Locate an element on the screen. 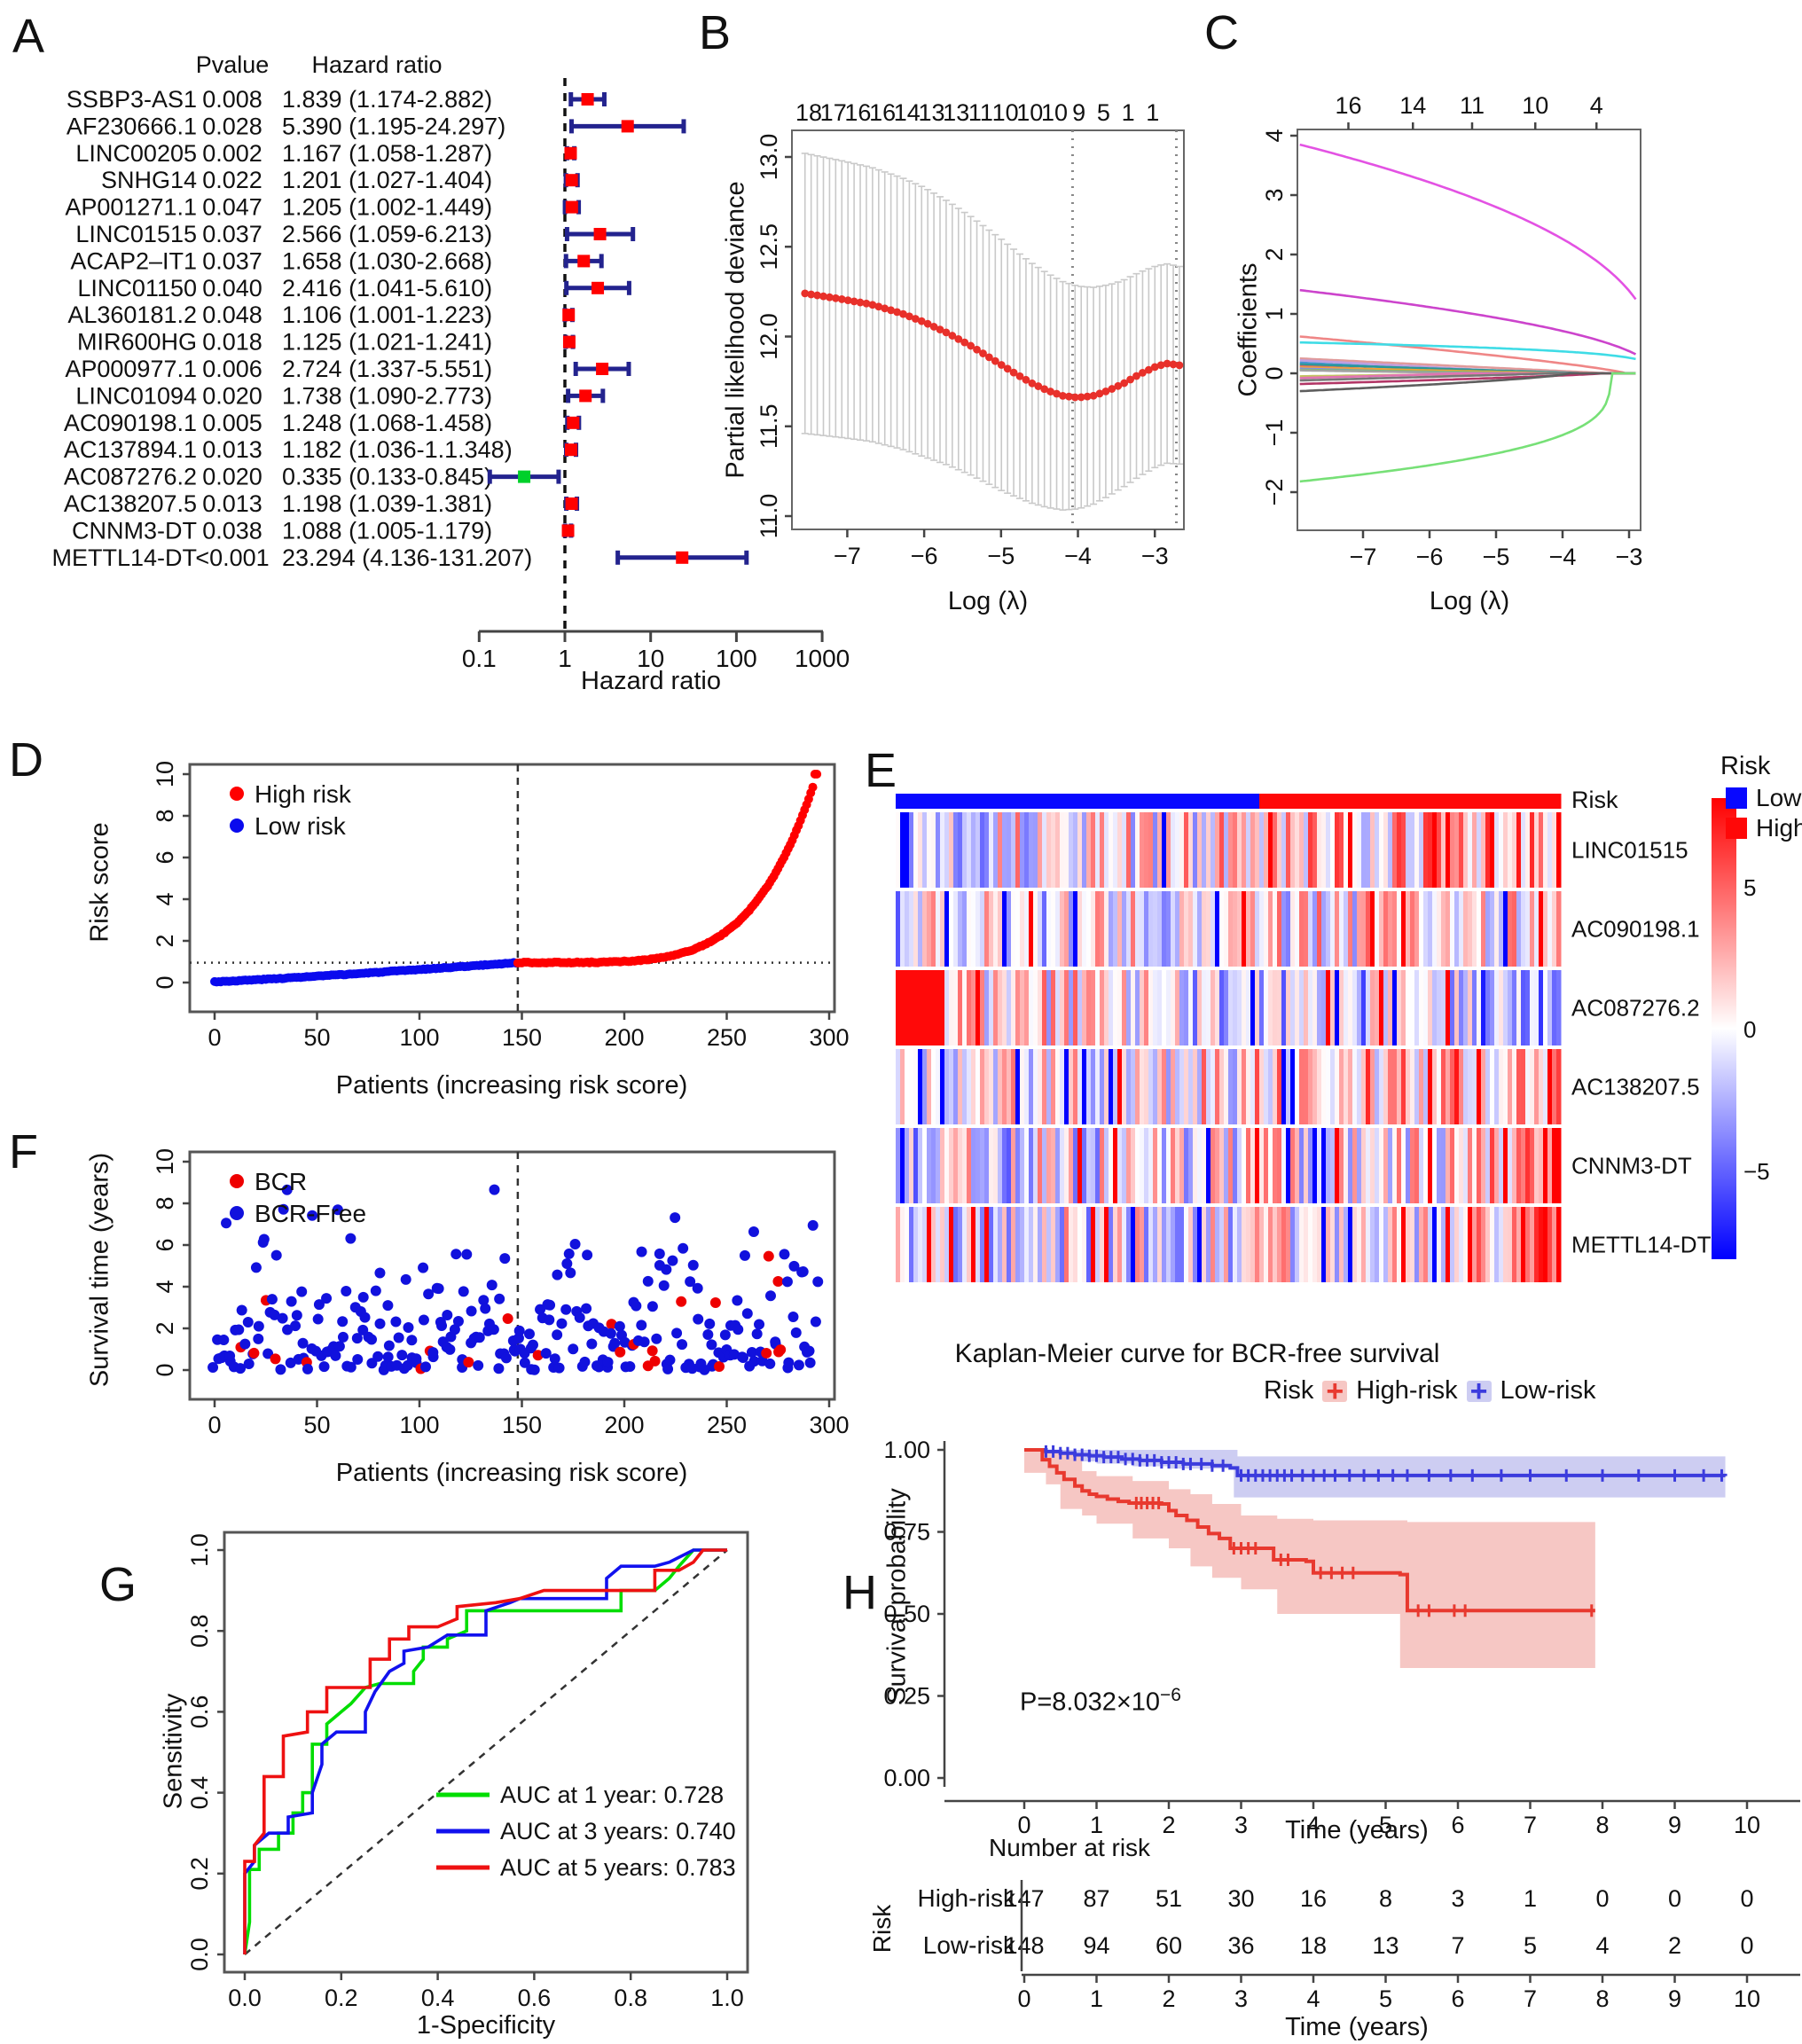 The width and height of the screenshot is (1802, 2044). svg-text: LINC01515 is located at coordinates (1629, 850).